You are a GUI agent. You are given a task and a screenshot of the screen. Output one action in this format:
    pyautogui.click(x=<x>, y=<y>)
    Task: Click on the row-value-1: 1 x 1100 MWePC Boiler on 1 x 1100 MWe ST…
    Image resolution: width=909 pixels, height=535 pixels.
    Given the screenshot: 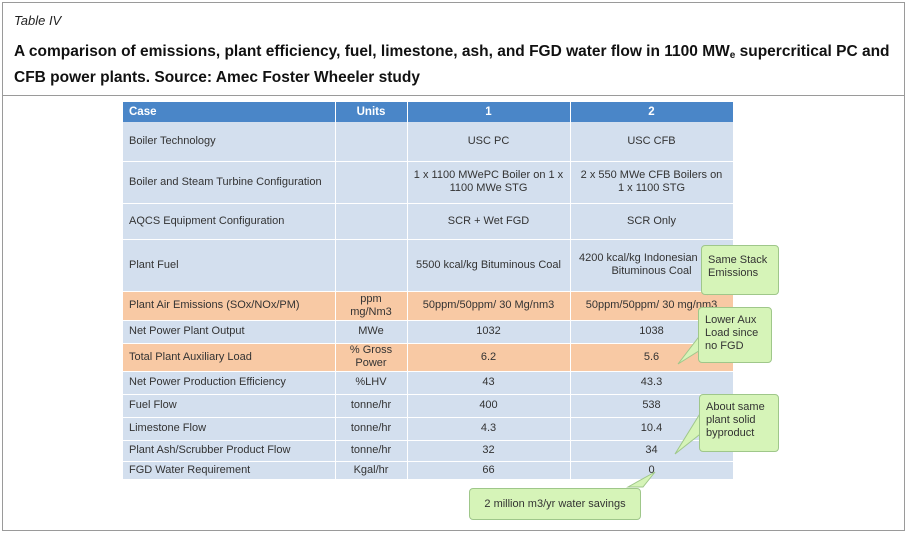 What is the action you would take?
    pyautogui.click(x=489, y=182)
    